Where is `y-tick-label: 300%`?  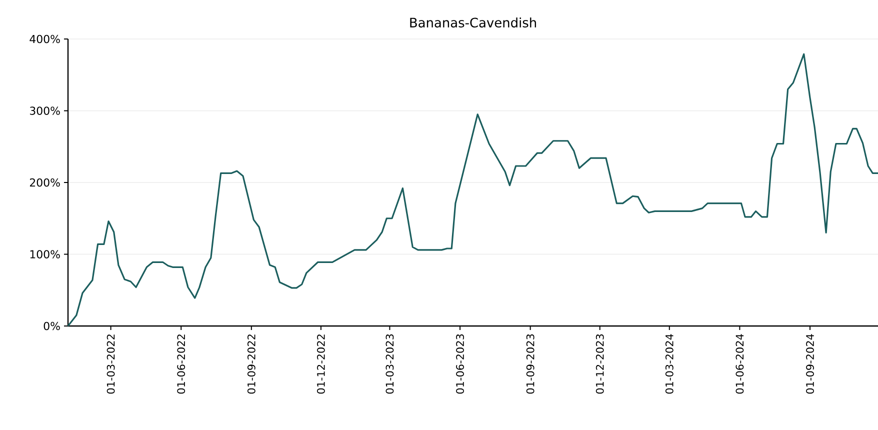 y-tick-label: 300% is located at coordinates (45, 110).